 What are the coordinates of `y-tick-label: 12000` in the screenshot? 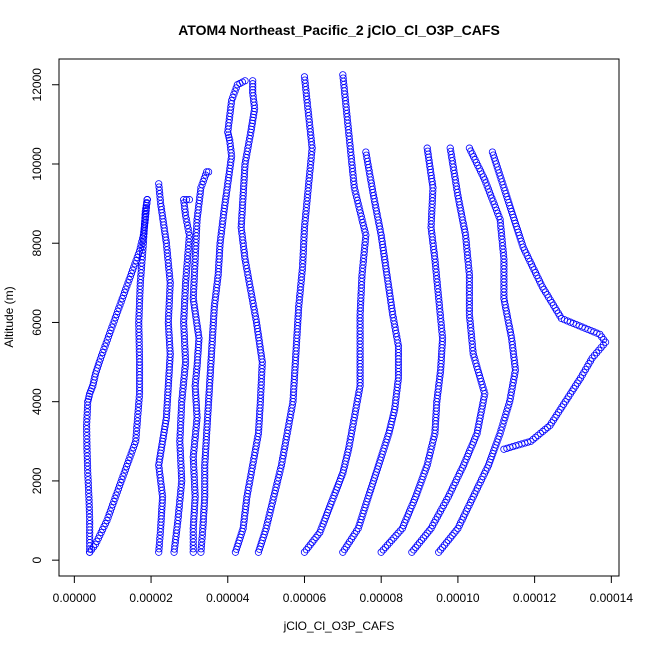 It's located at (37, 85).